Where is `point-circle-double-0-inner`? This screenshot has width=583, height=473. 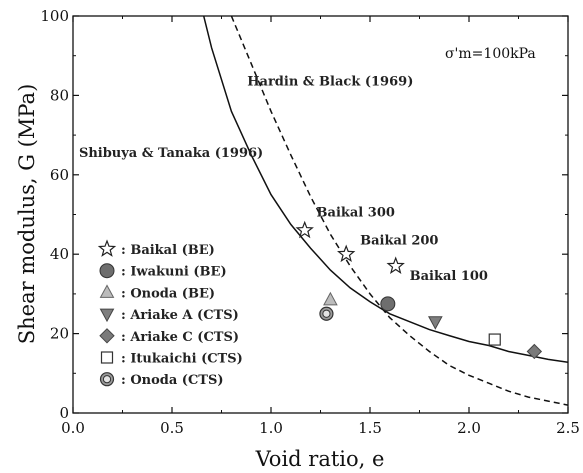 point-circle-double-0-inner is located at coordinates (326, 313).